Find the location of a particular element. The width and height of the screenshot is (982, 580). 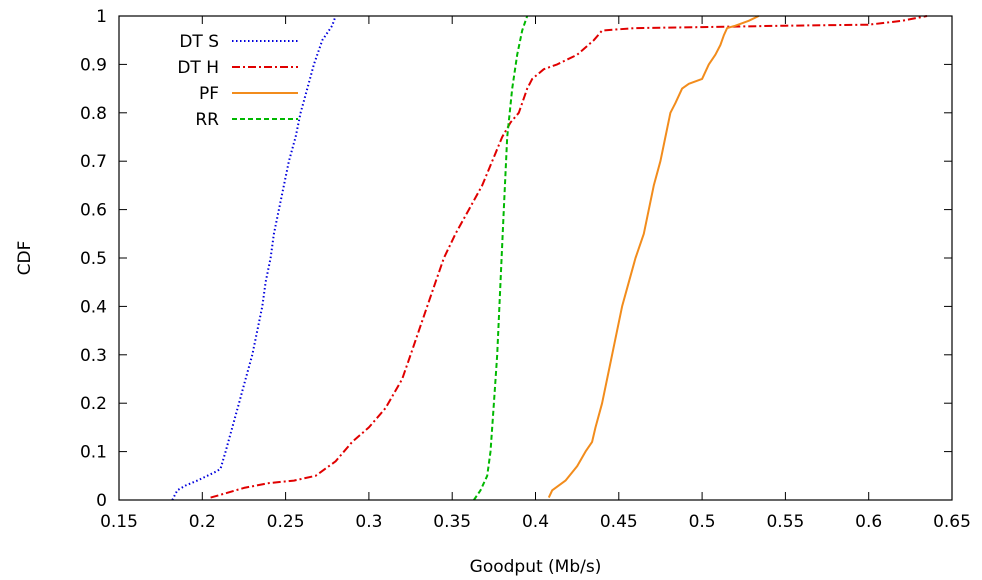

y-tick-label: 0 is located at coordinates (101, 501).